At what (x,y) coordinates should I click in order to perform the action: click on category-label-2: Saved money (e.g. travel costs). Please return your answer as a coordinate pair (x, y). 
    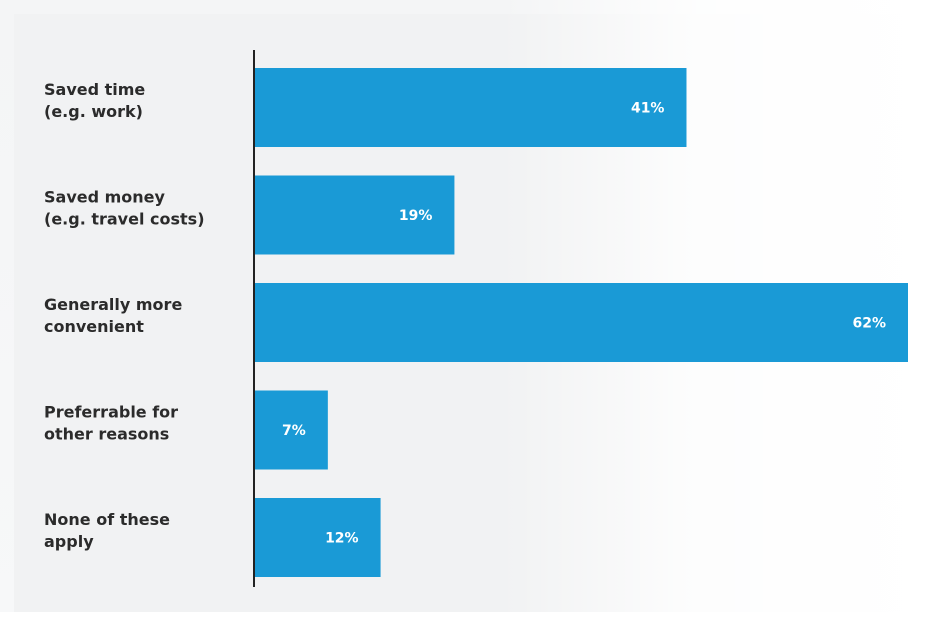
    Looking at the image, I should click on (124, 208).